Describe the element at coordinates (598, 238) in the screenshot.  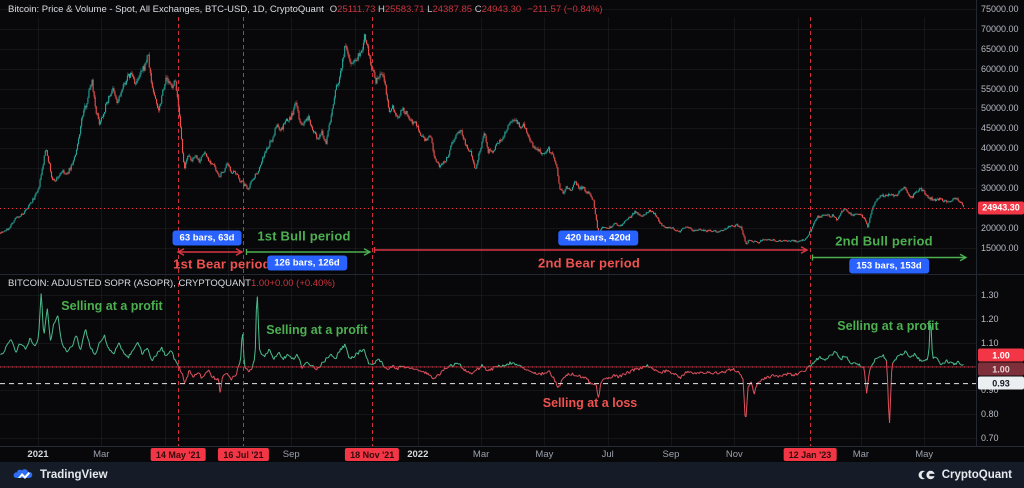
I see `bar-count-badge: 420 bars, 420d` at that location.